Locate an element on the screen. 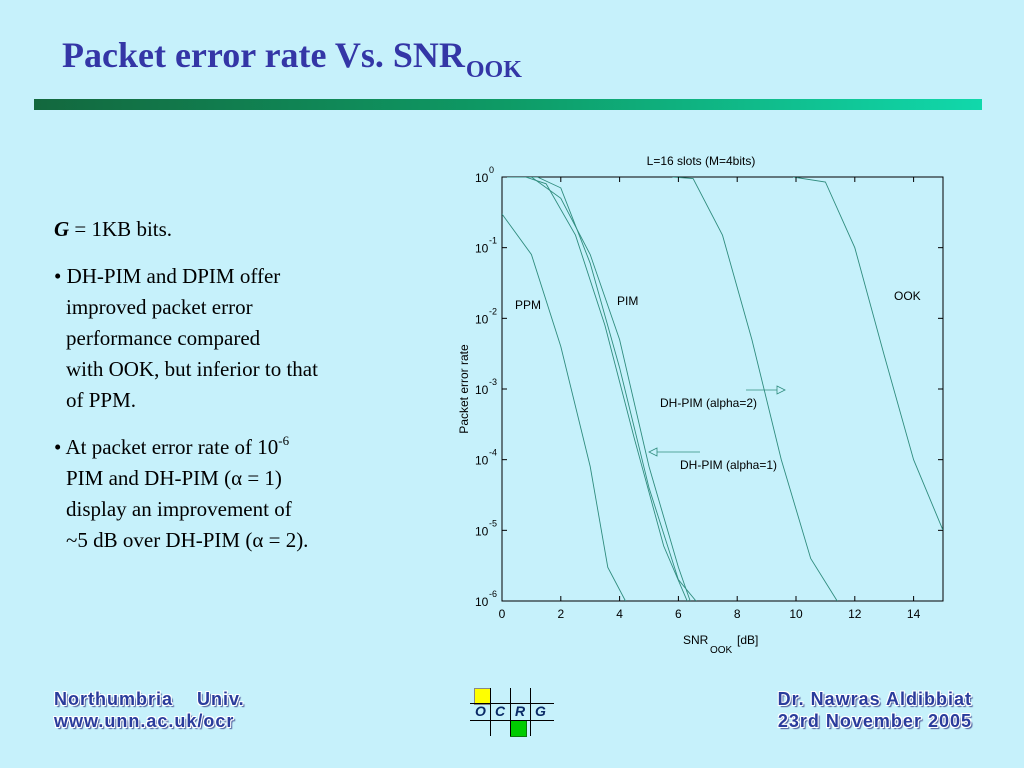  x-axis-label-sub: OOK is located at coordinates (721, 650).